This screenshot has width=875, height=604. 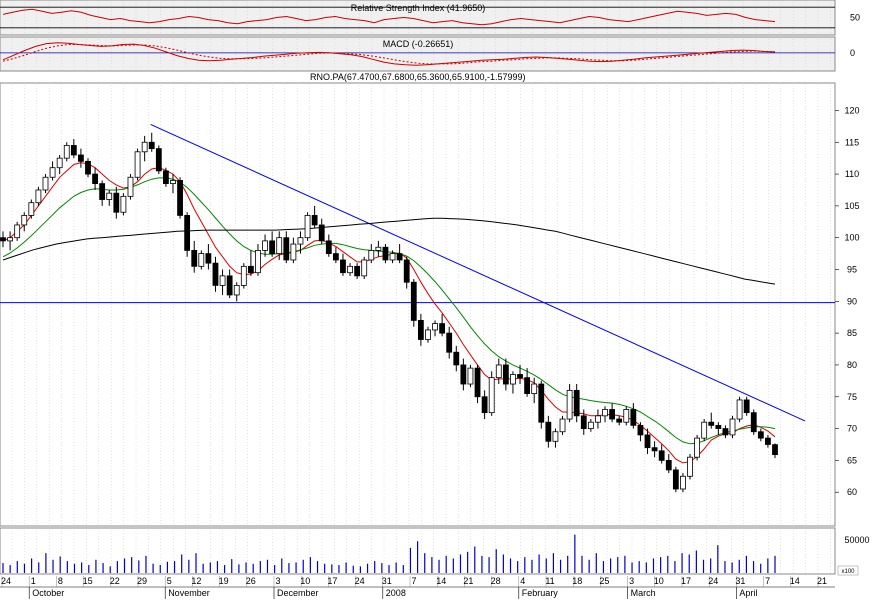 What do you see at coordinates (540, 593) in the screenshot?
I see `x-month-label: February` at bounding box center [540, 593].